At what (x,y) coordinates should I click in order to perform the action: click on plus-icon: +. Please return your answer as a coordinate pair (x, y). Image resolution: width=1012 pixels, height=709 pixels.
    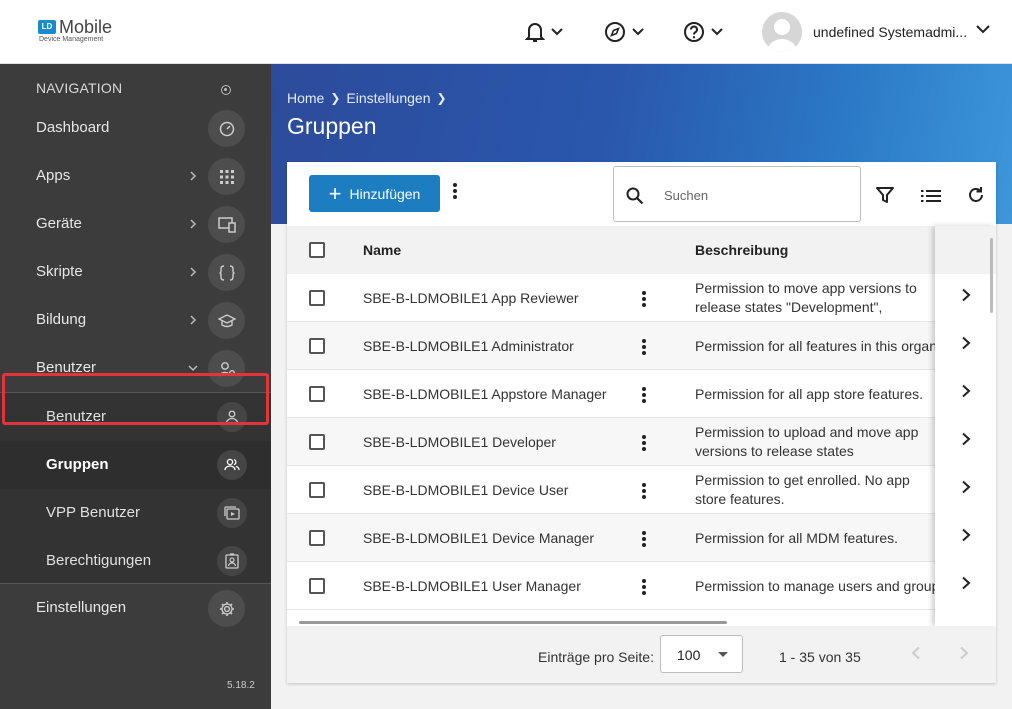
    Looking at the image, I should click on (335, 193).